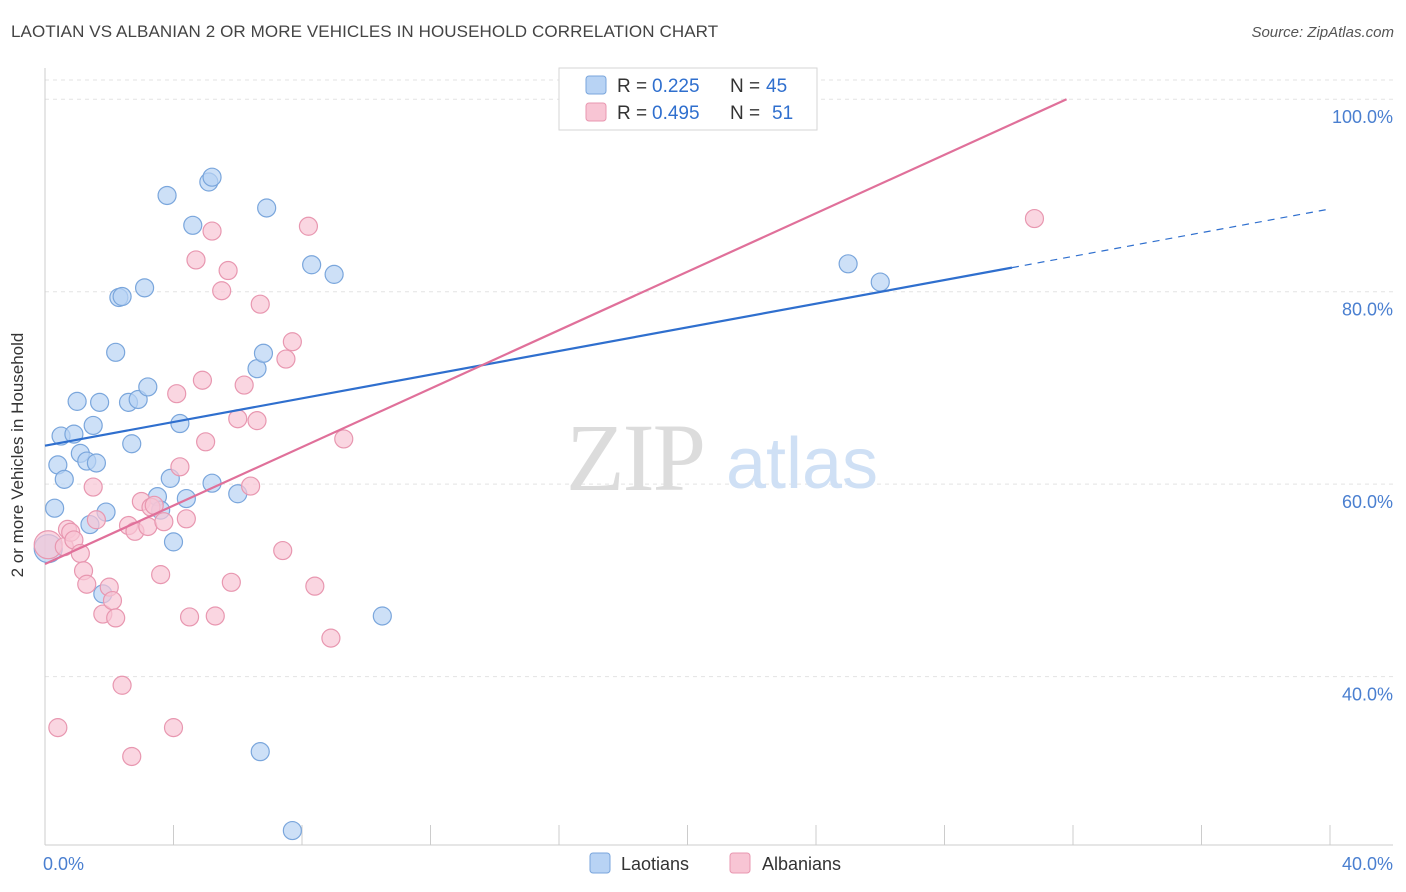 The width and height of the screenshot is (1406, 892). What do you see at coordinates (688, 99) in the screenshot?
I see `correlation-legend: R = 0.225 N = 45 R = 0.495 N = 51` at bounding box center [688, 99].